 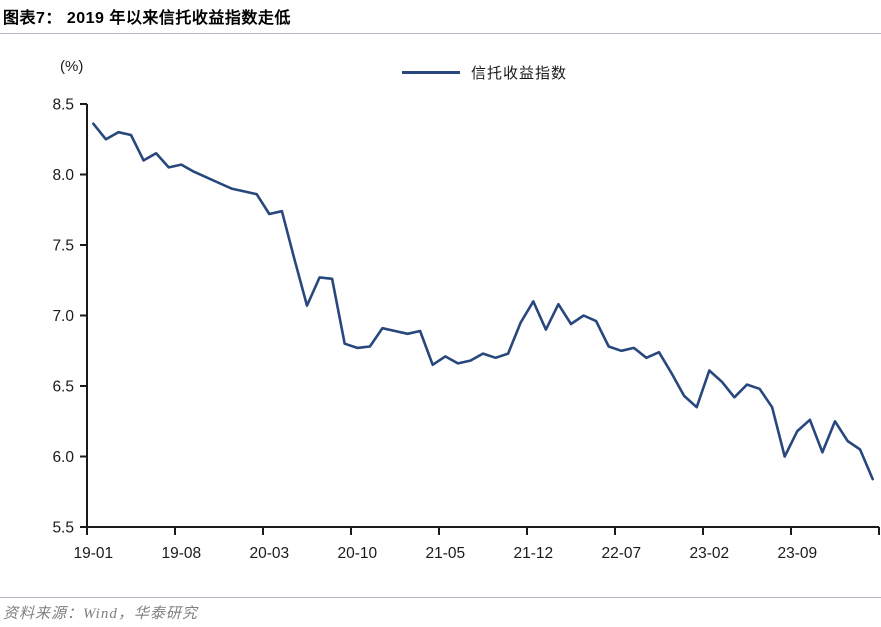 I want to click on x-tick-label: 20-10, so click(x=357, y=553).